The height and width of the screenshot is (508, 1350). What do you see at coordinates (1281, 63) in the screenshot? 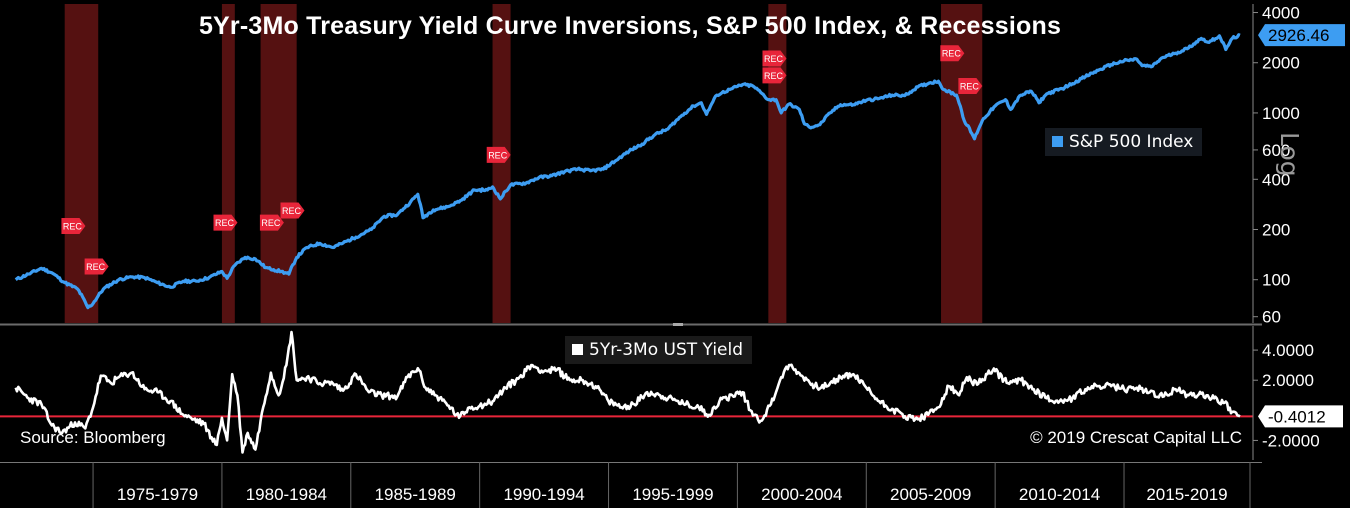
I see `sp500-tick-label-6: 2000` at bounding box center [1281, 63].